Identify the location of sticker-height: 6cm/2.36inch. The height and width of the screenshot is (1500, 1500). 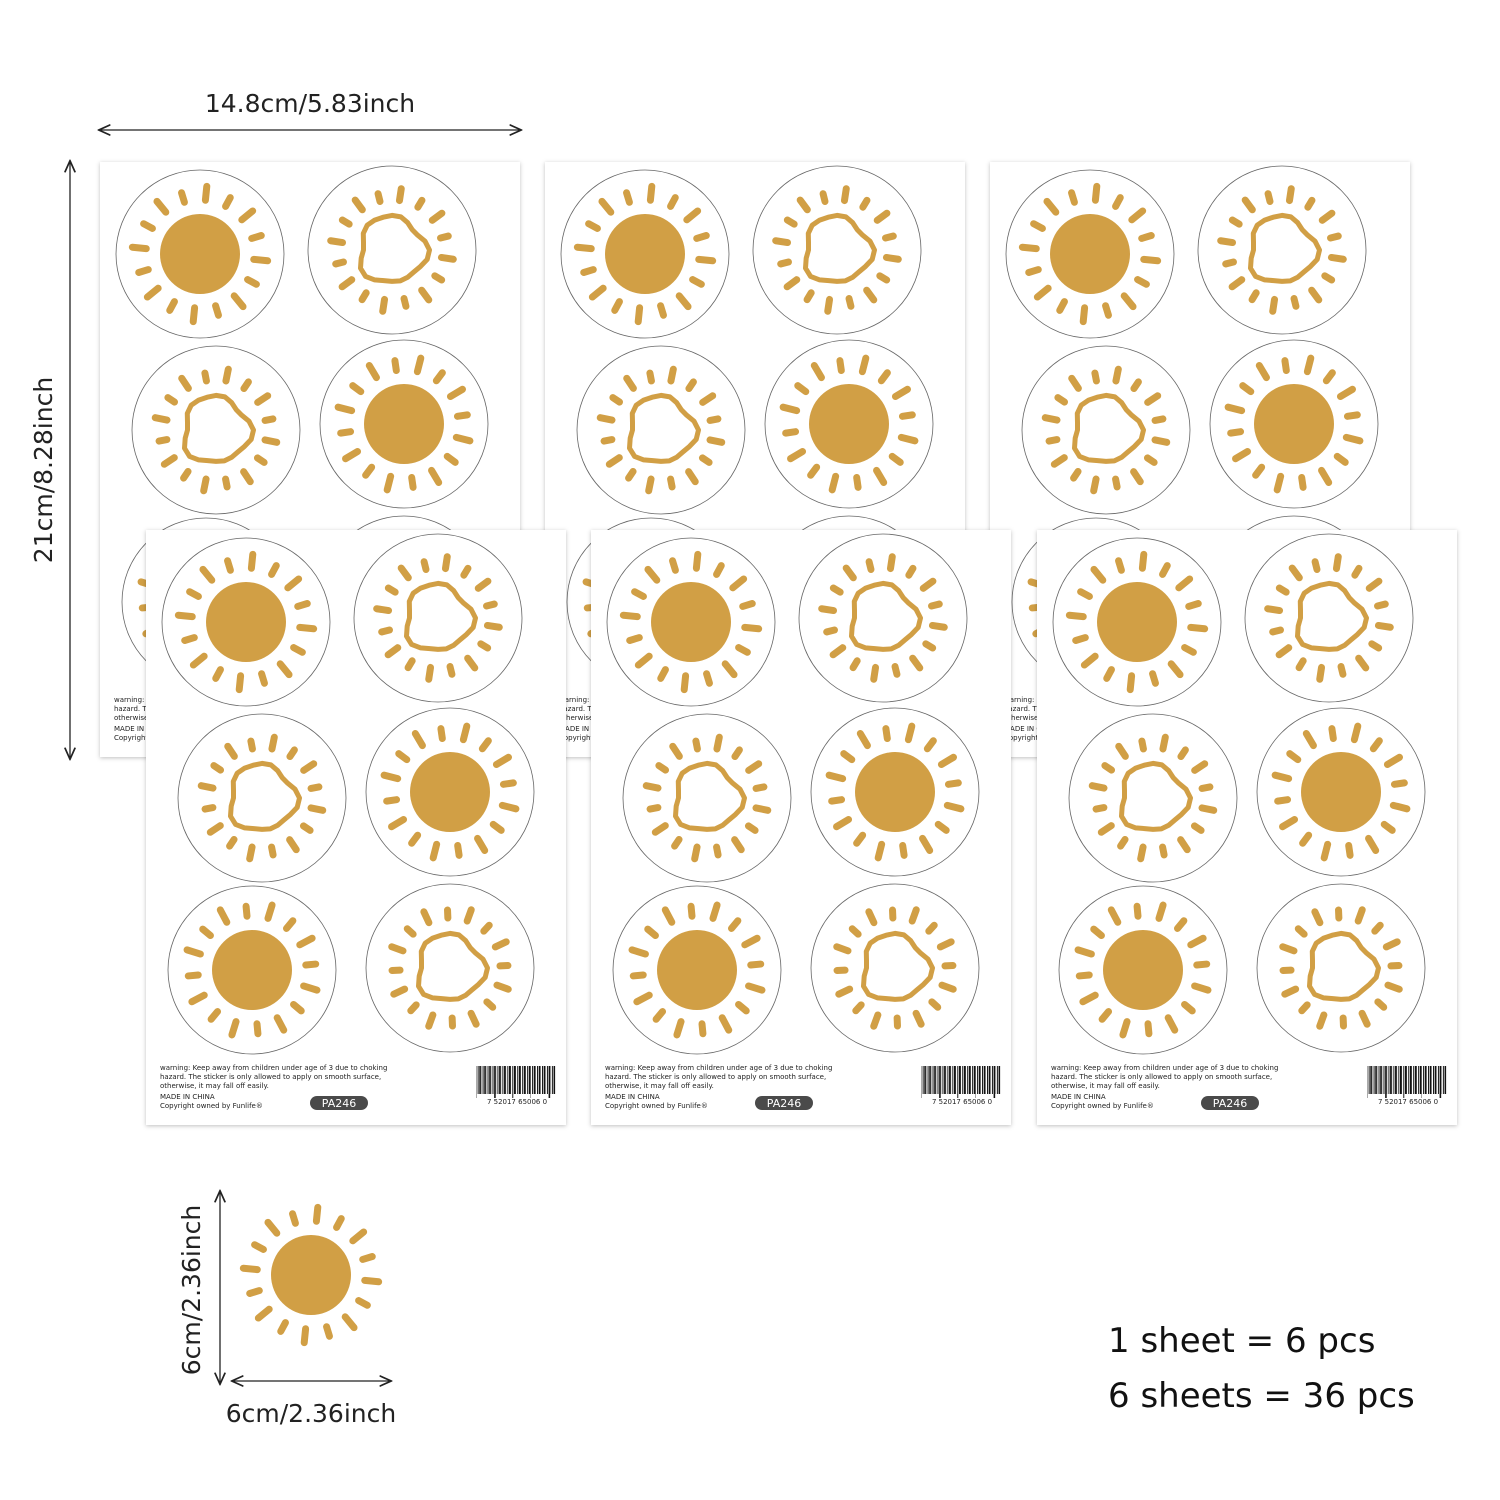
(191, 1290).